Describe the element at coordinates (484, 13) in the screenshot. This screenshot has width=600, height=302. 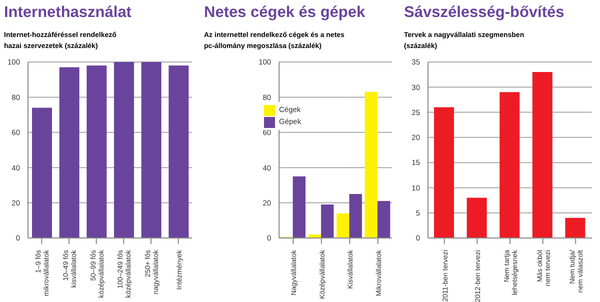
I see `chart-title: Sávszélesség-bővítés` at that location.